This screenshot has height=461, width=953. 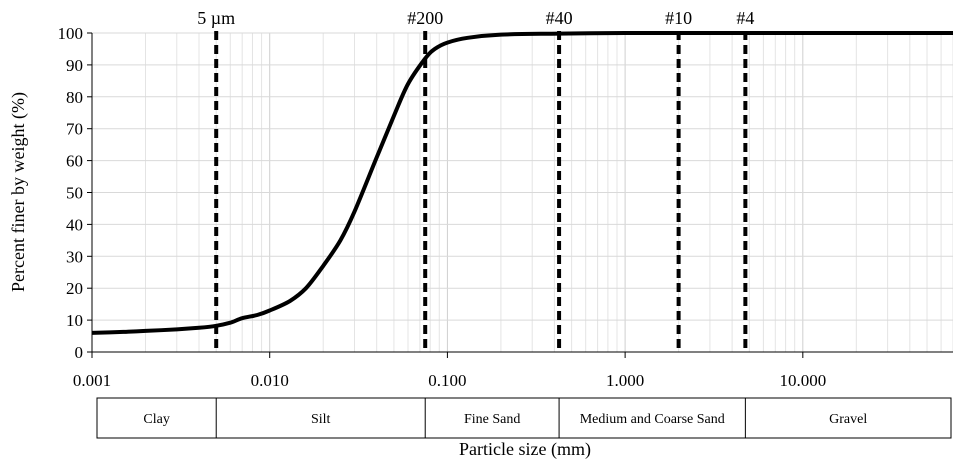 I want to click on y-axis-title: Percent finer by weight (%), so click(x=18, y=192).